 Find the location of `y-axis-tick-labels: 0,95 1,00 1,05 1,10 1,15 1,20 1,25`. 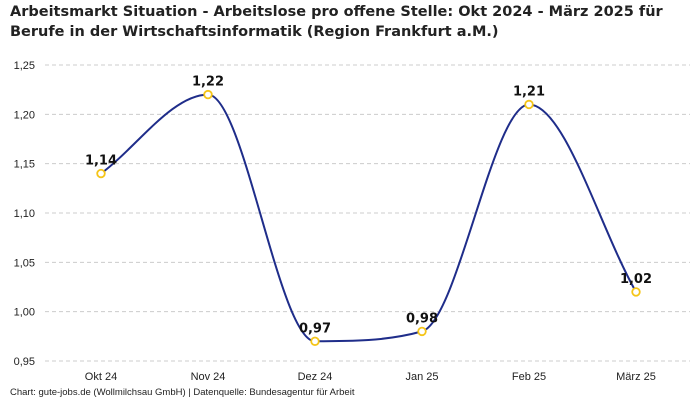

y-axis-tick-labels: 0,95 1,00 1,05 1,10 1,15 1,20 1,25 is located at coordinates (24, 214).